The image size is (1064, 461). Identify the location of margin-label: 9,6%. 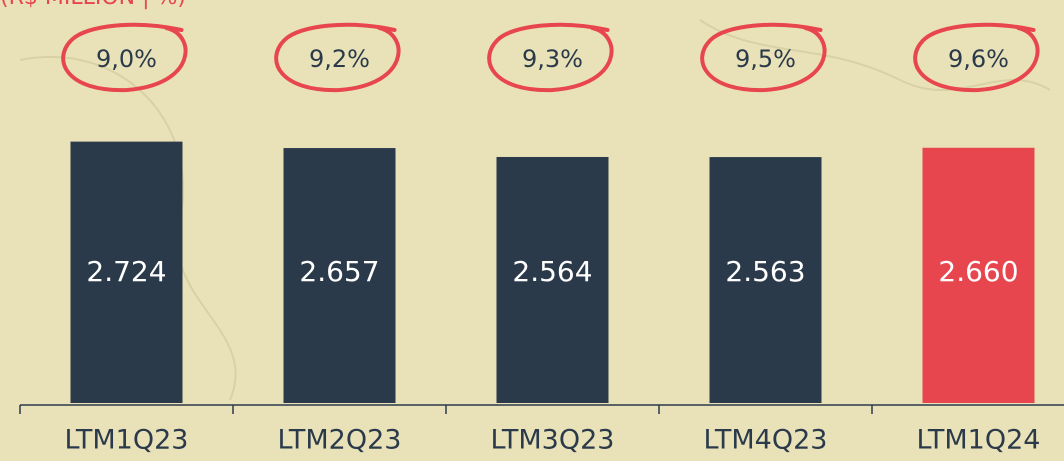
(978, 59).